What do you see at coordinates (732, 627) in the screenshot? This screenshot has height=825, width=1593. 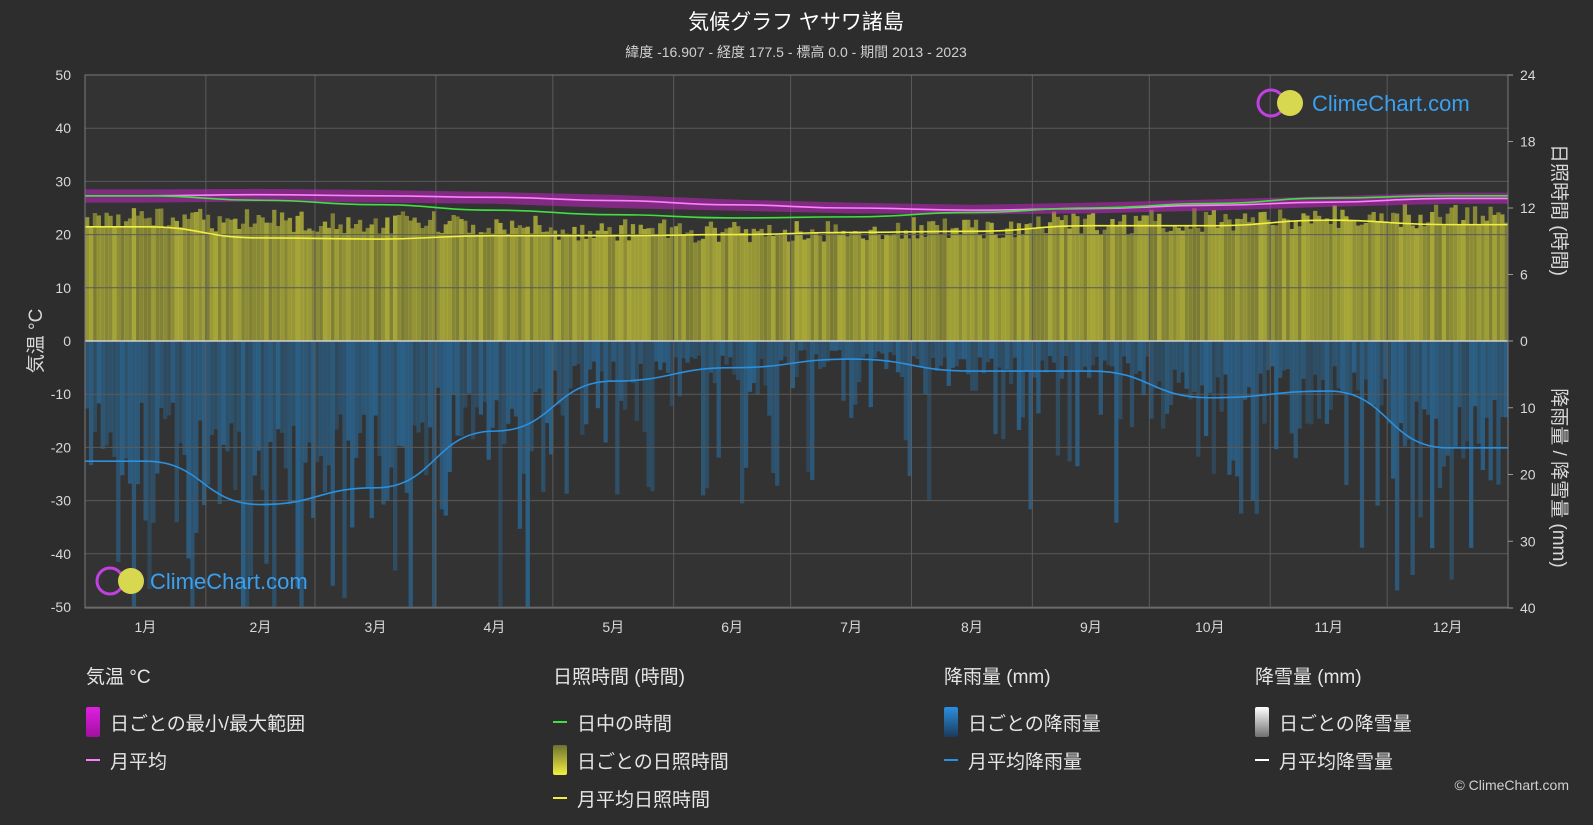 I see `x-tick-label: 6月` at bounding box center [732, 627].